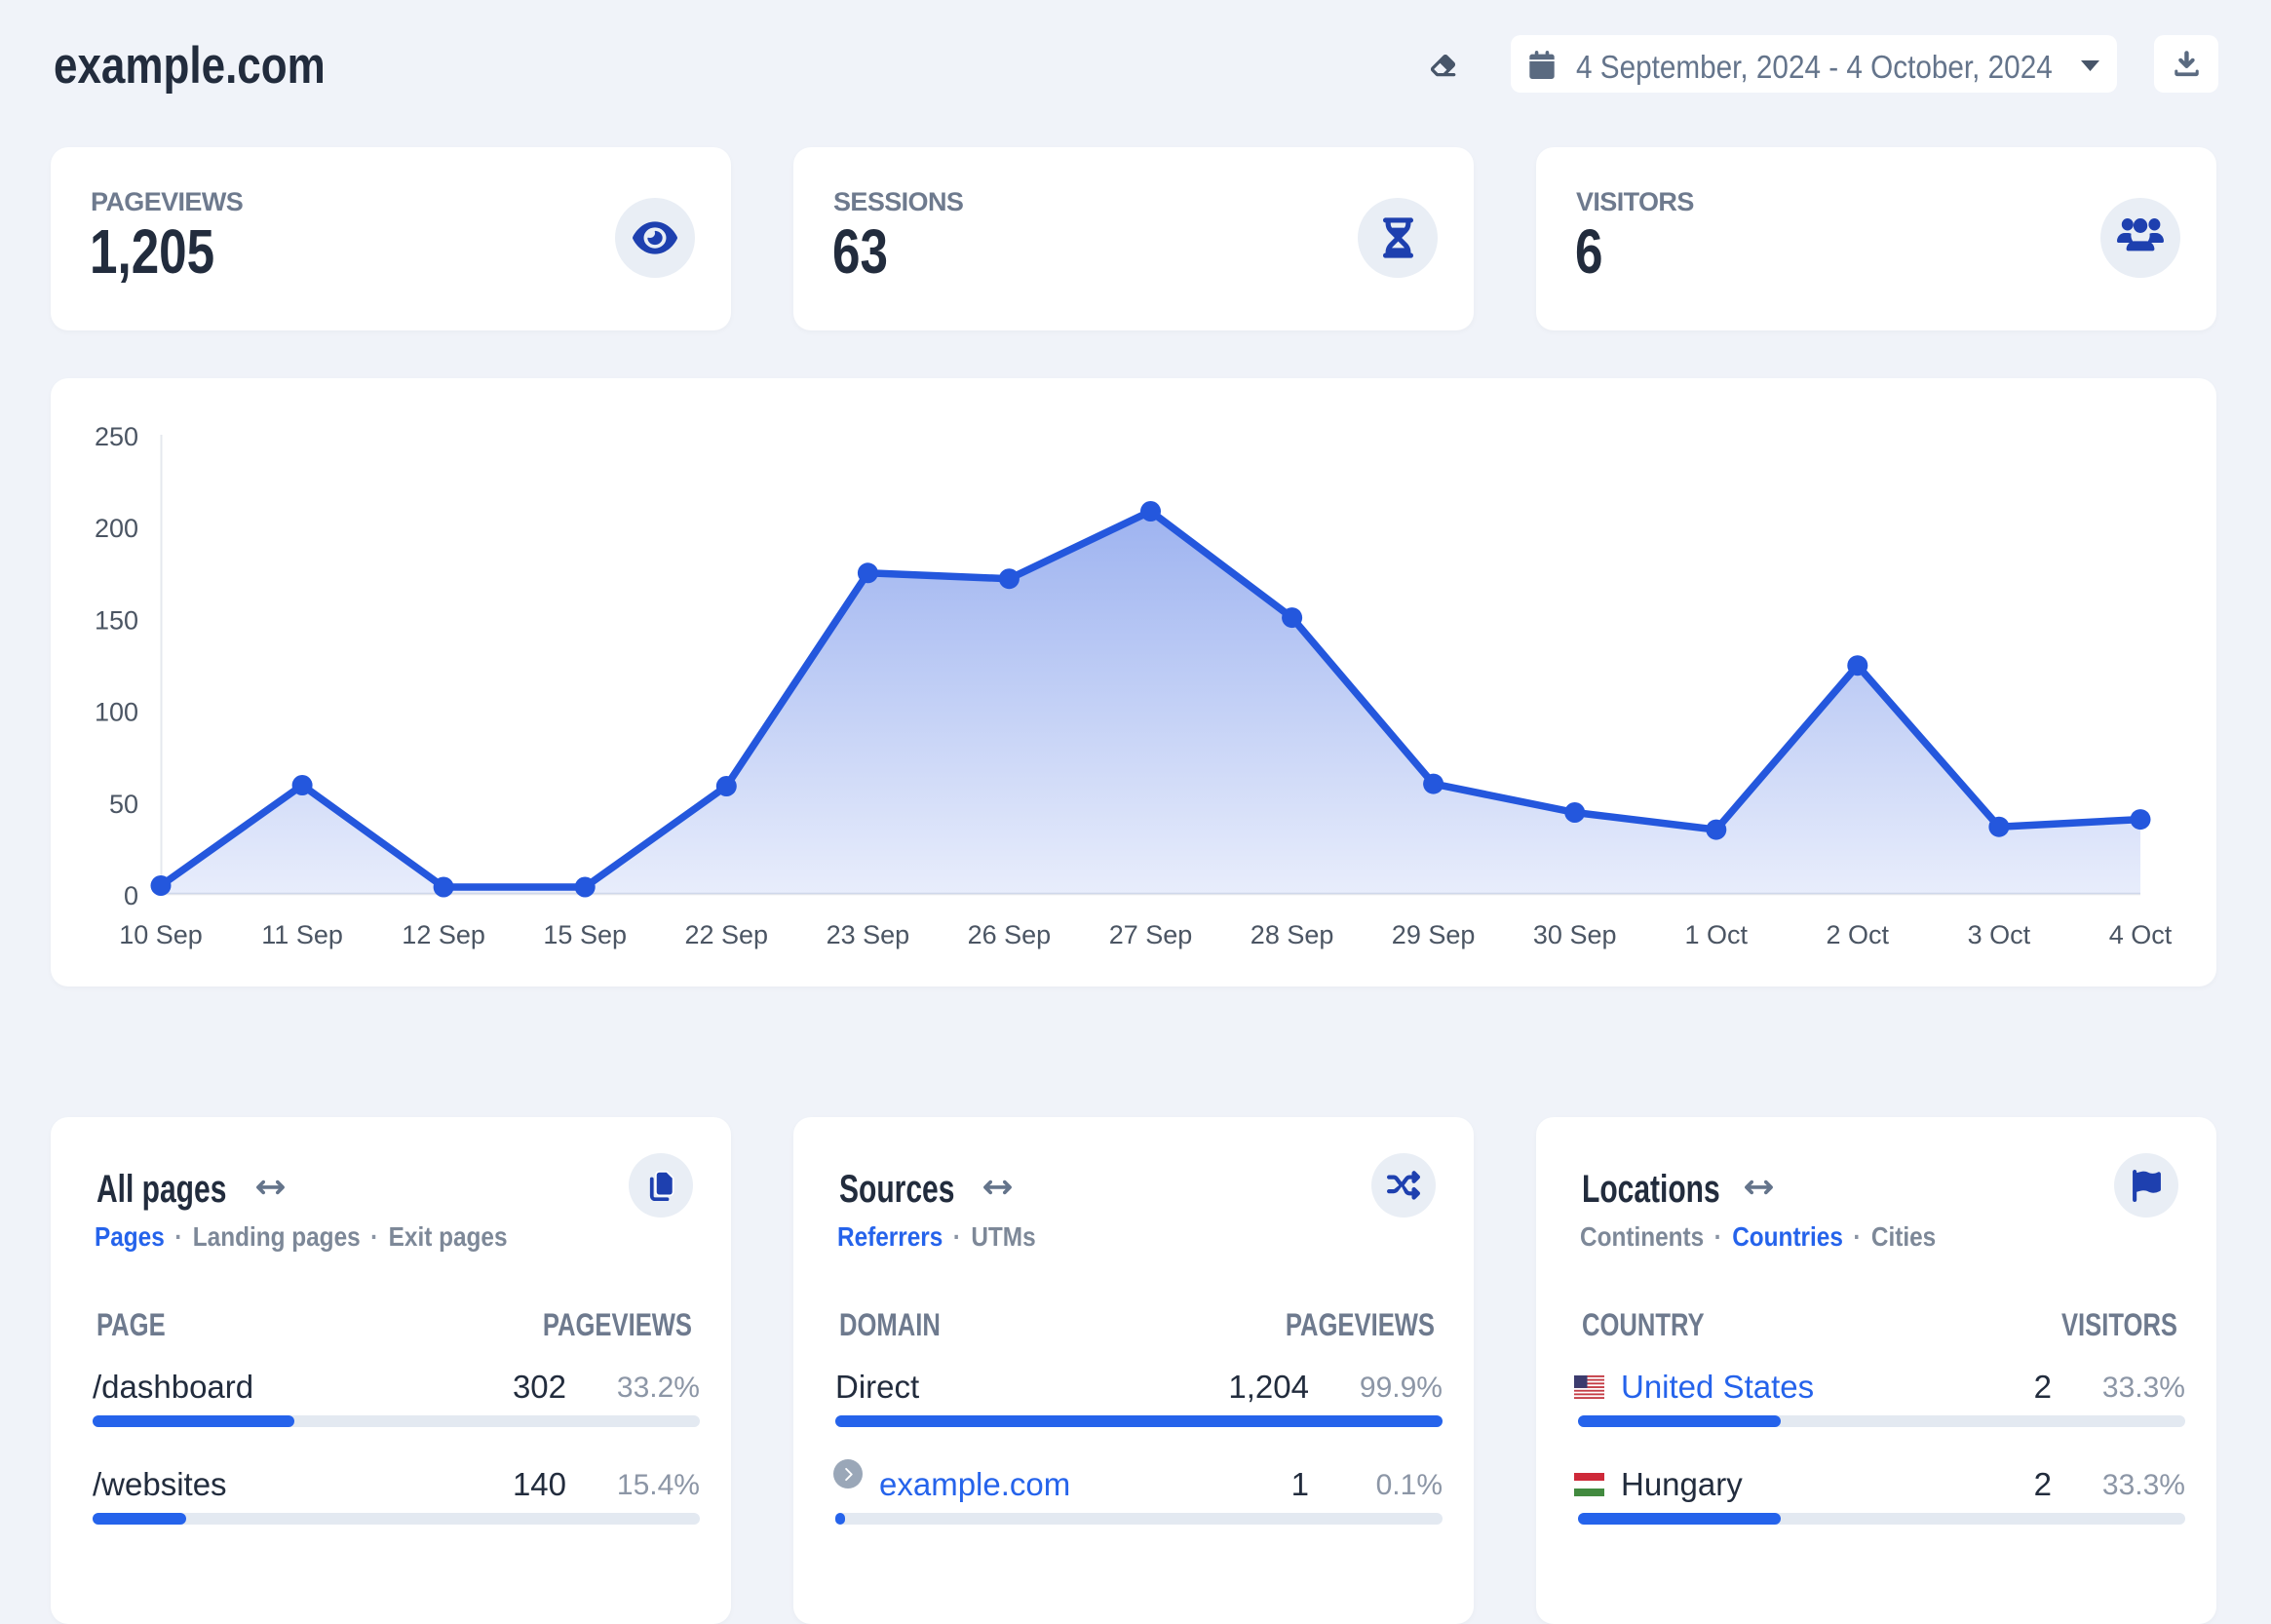 The image size is (2271, 1624). I want to click on svg-text: 30 Sep, so click(1575, 934).